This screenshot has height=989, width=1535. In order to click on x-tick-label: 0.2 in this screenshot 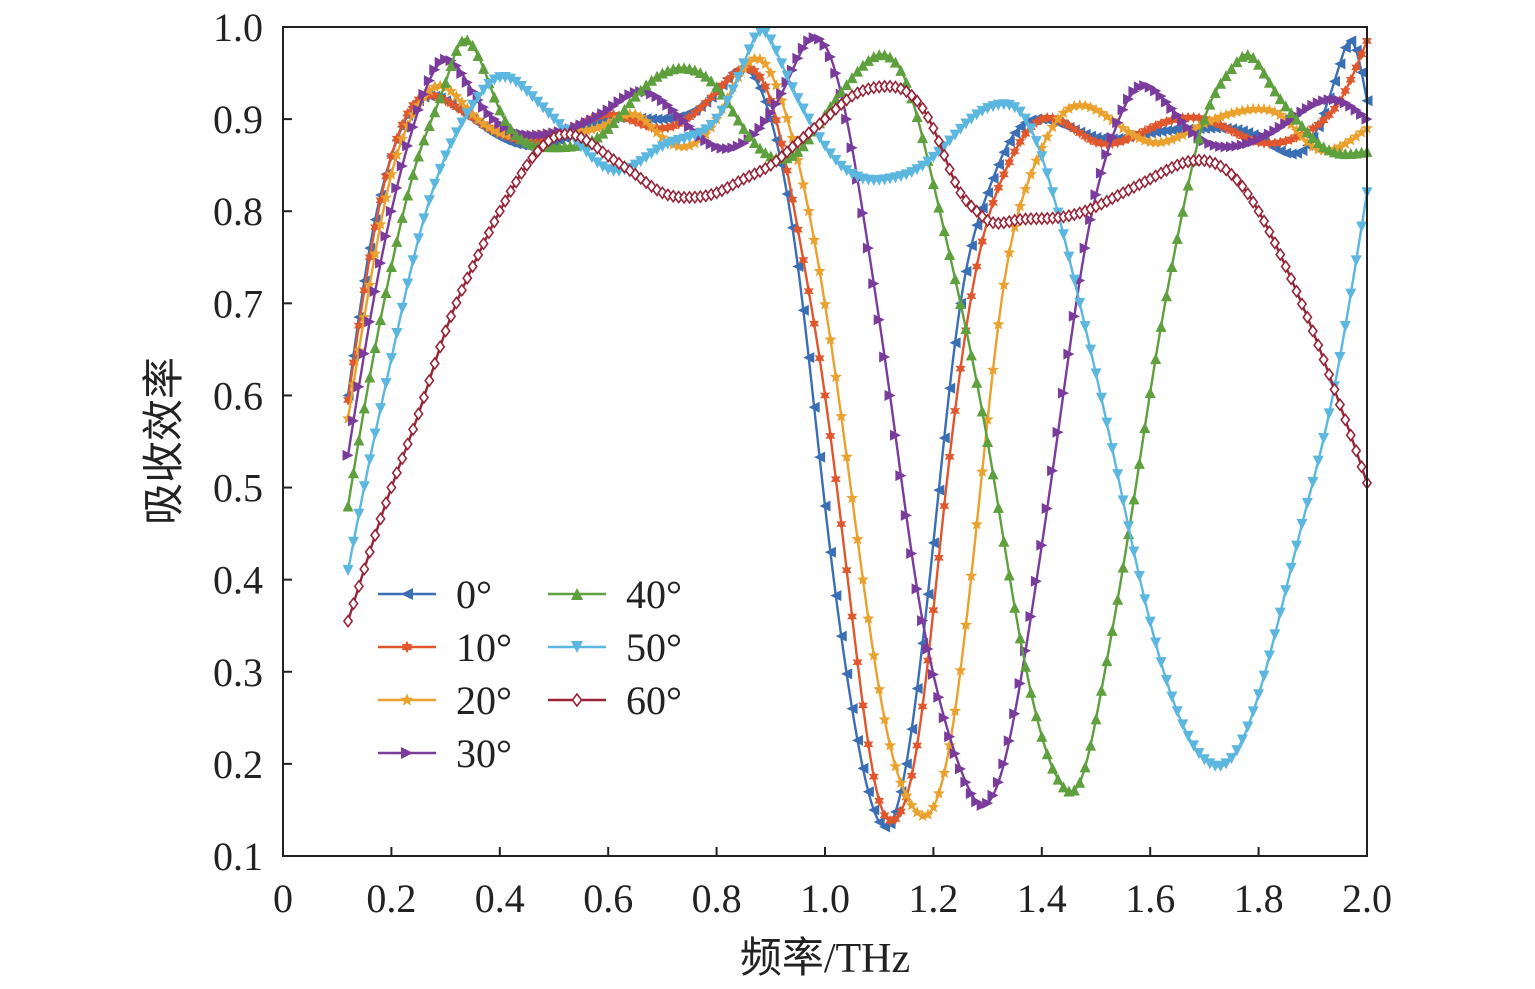, I will do `click(391, 898)`.